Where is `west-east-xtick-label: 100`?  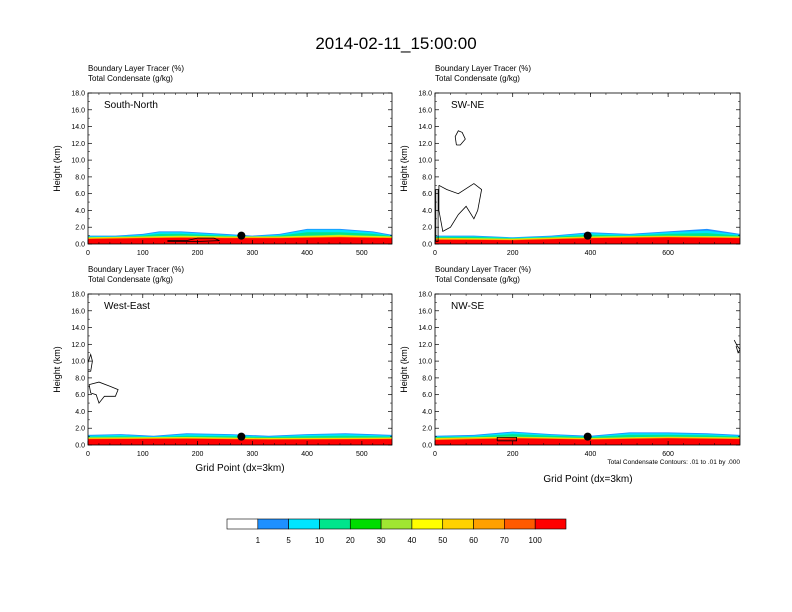
west-east-xtick-label: 100 is located at coordinates (143, 454).